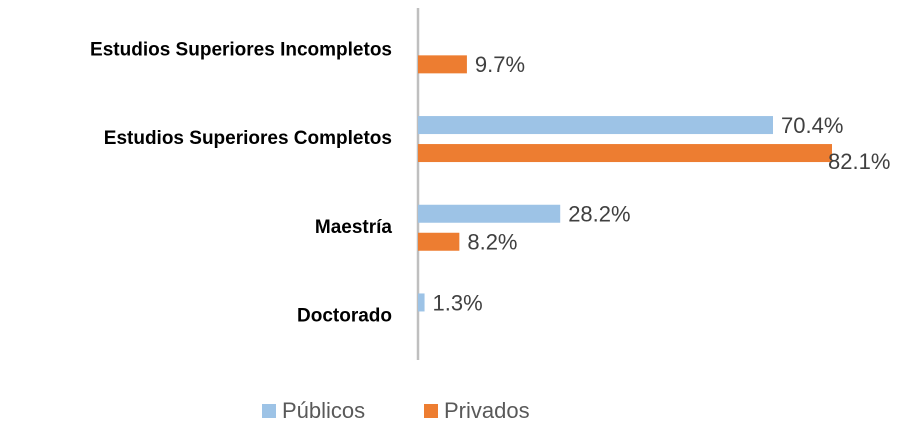  I want to click on legend-label: Privados, so click(487, 410).